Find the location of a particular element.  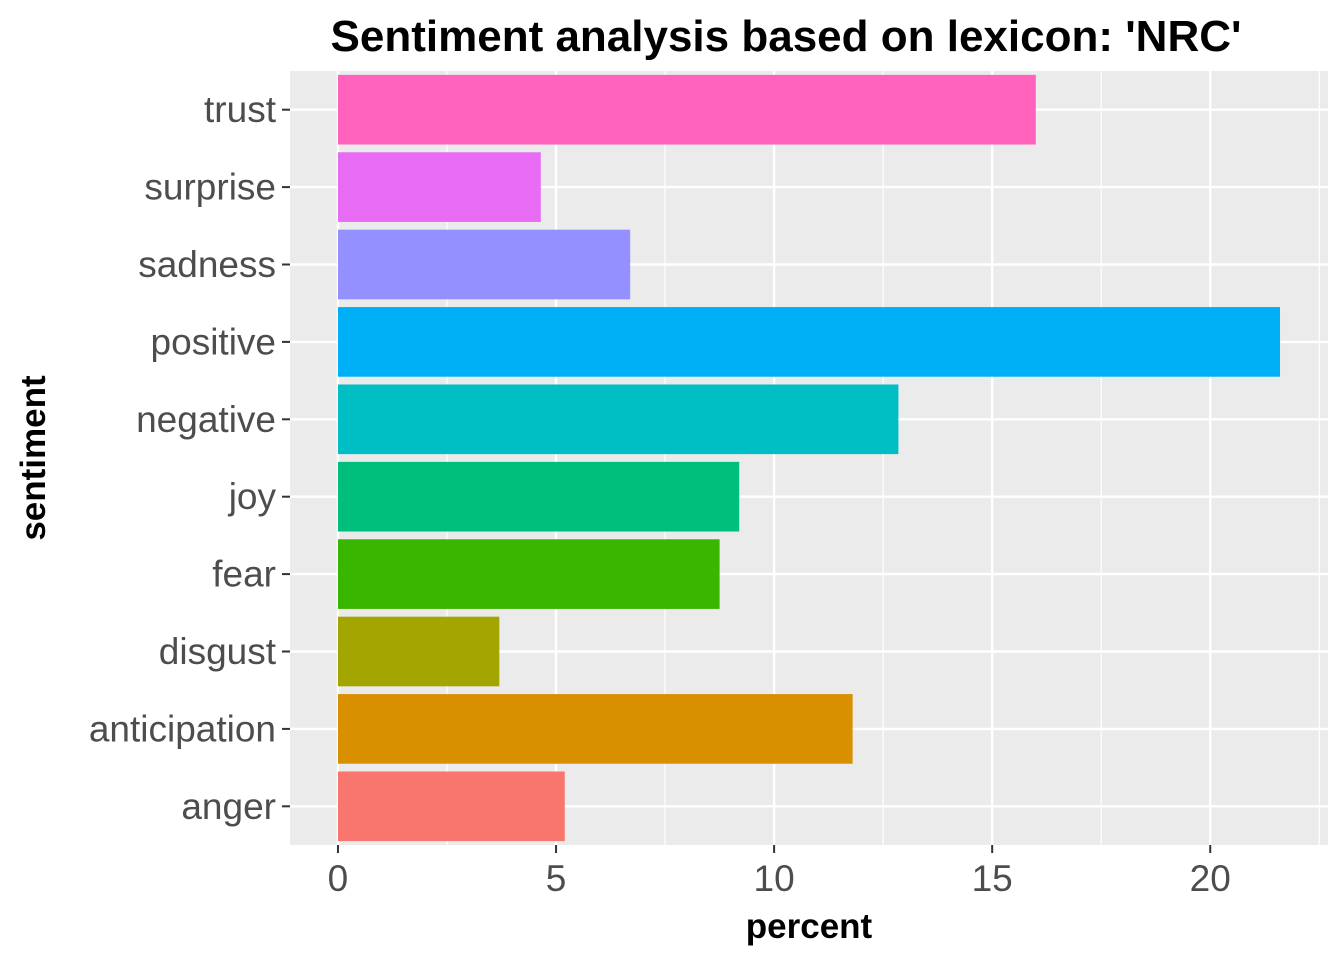

y-tick-label: trust is located at coordinates (240, 109).